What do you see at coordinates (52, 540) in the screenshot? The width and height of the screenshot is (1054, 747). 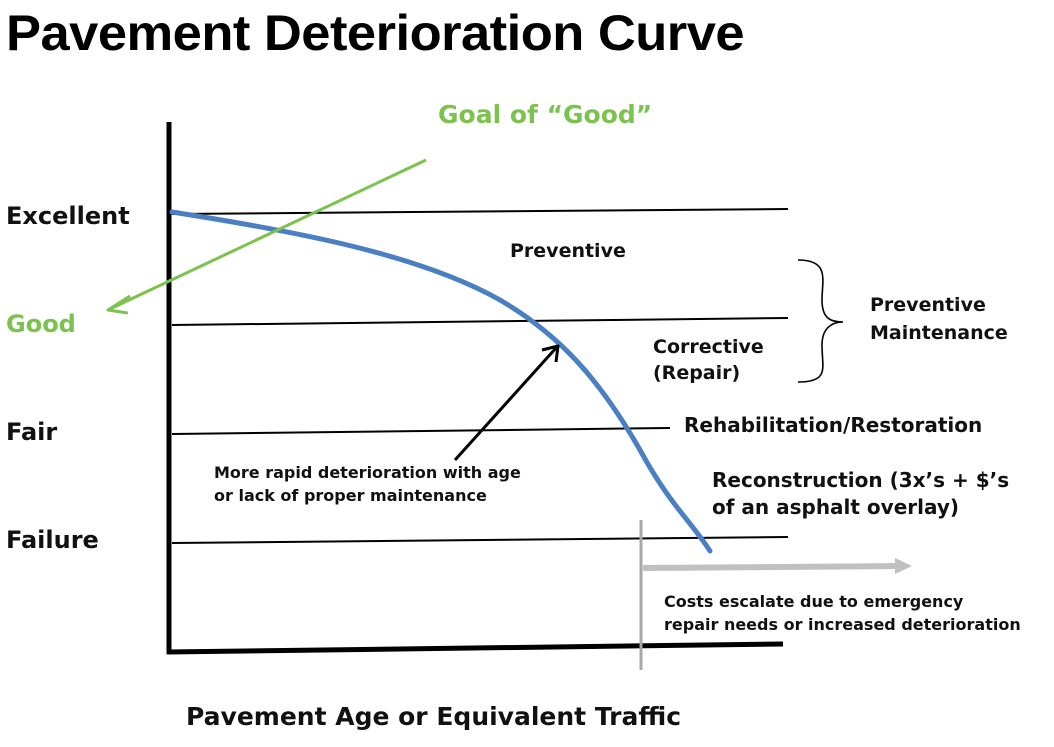 I see `level-failure: Failure` at bounding box center [52, 540].